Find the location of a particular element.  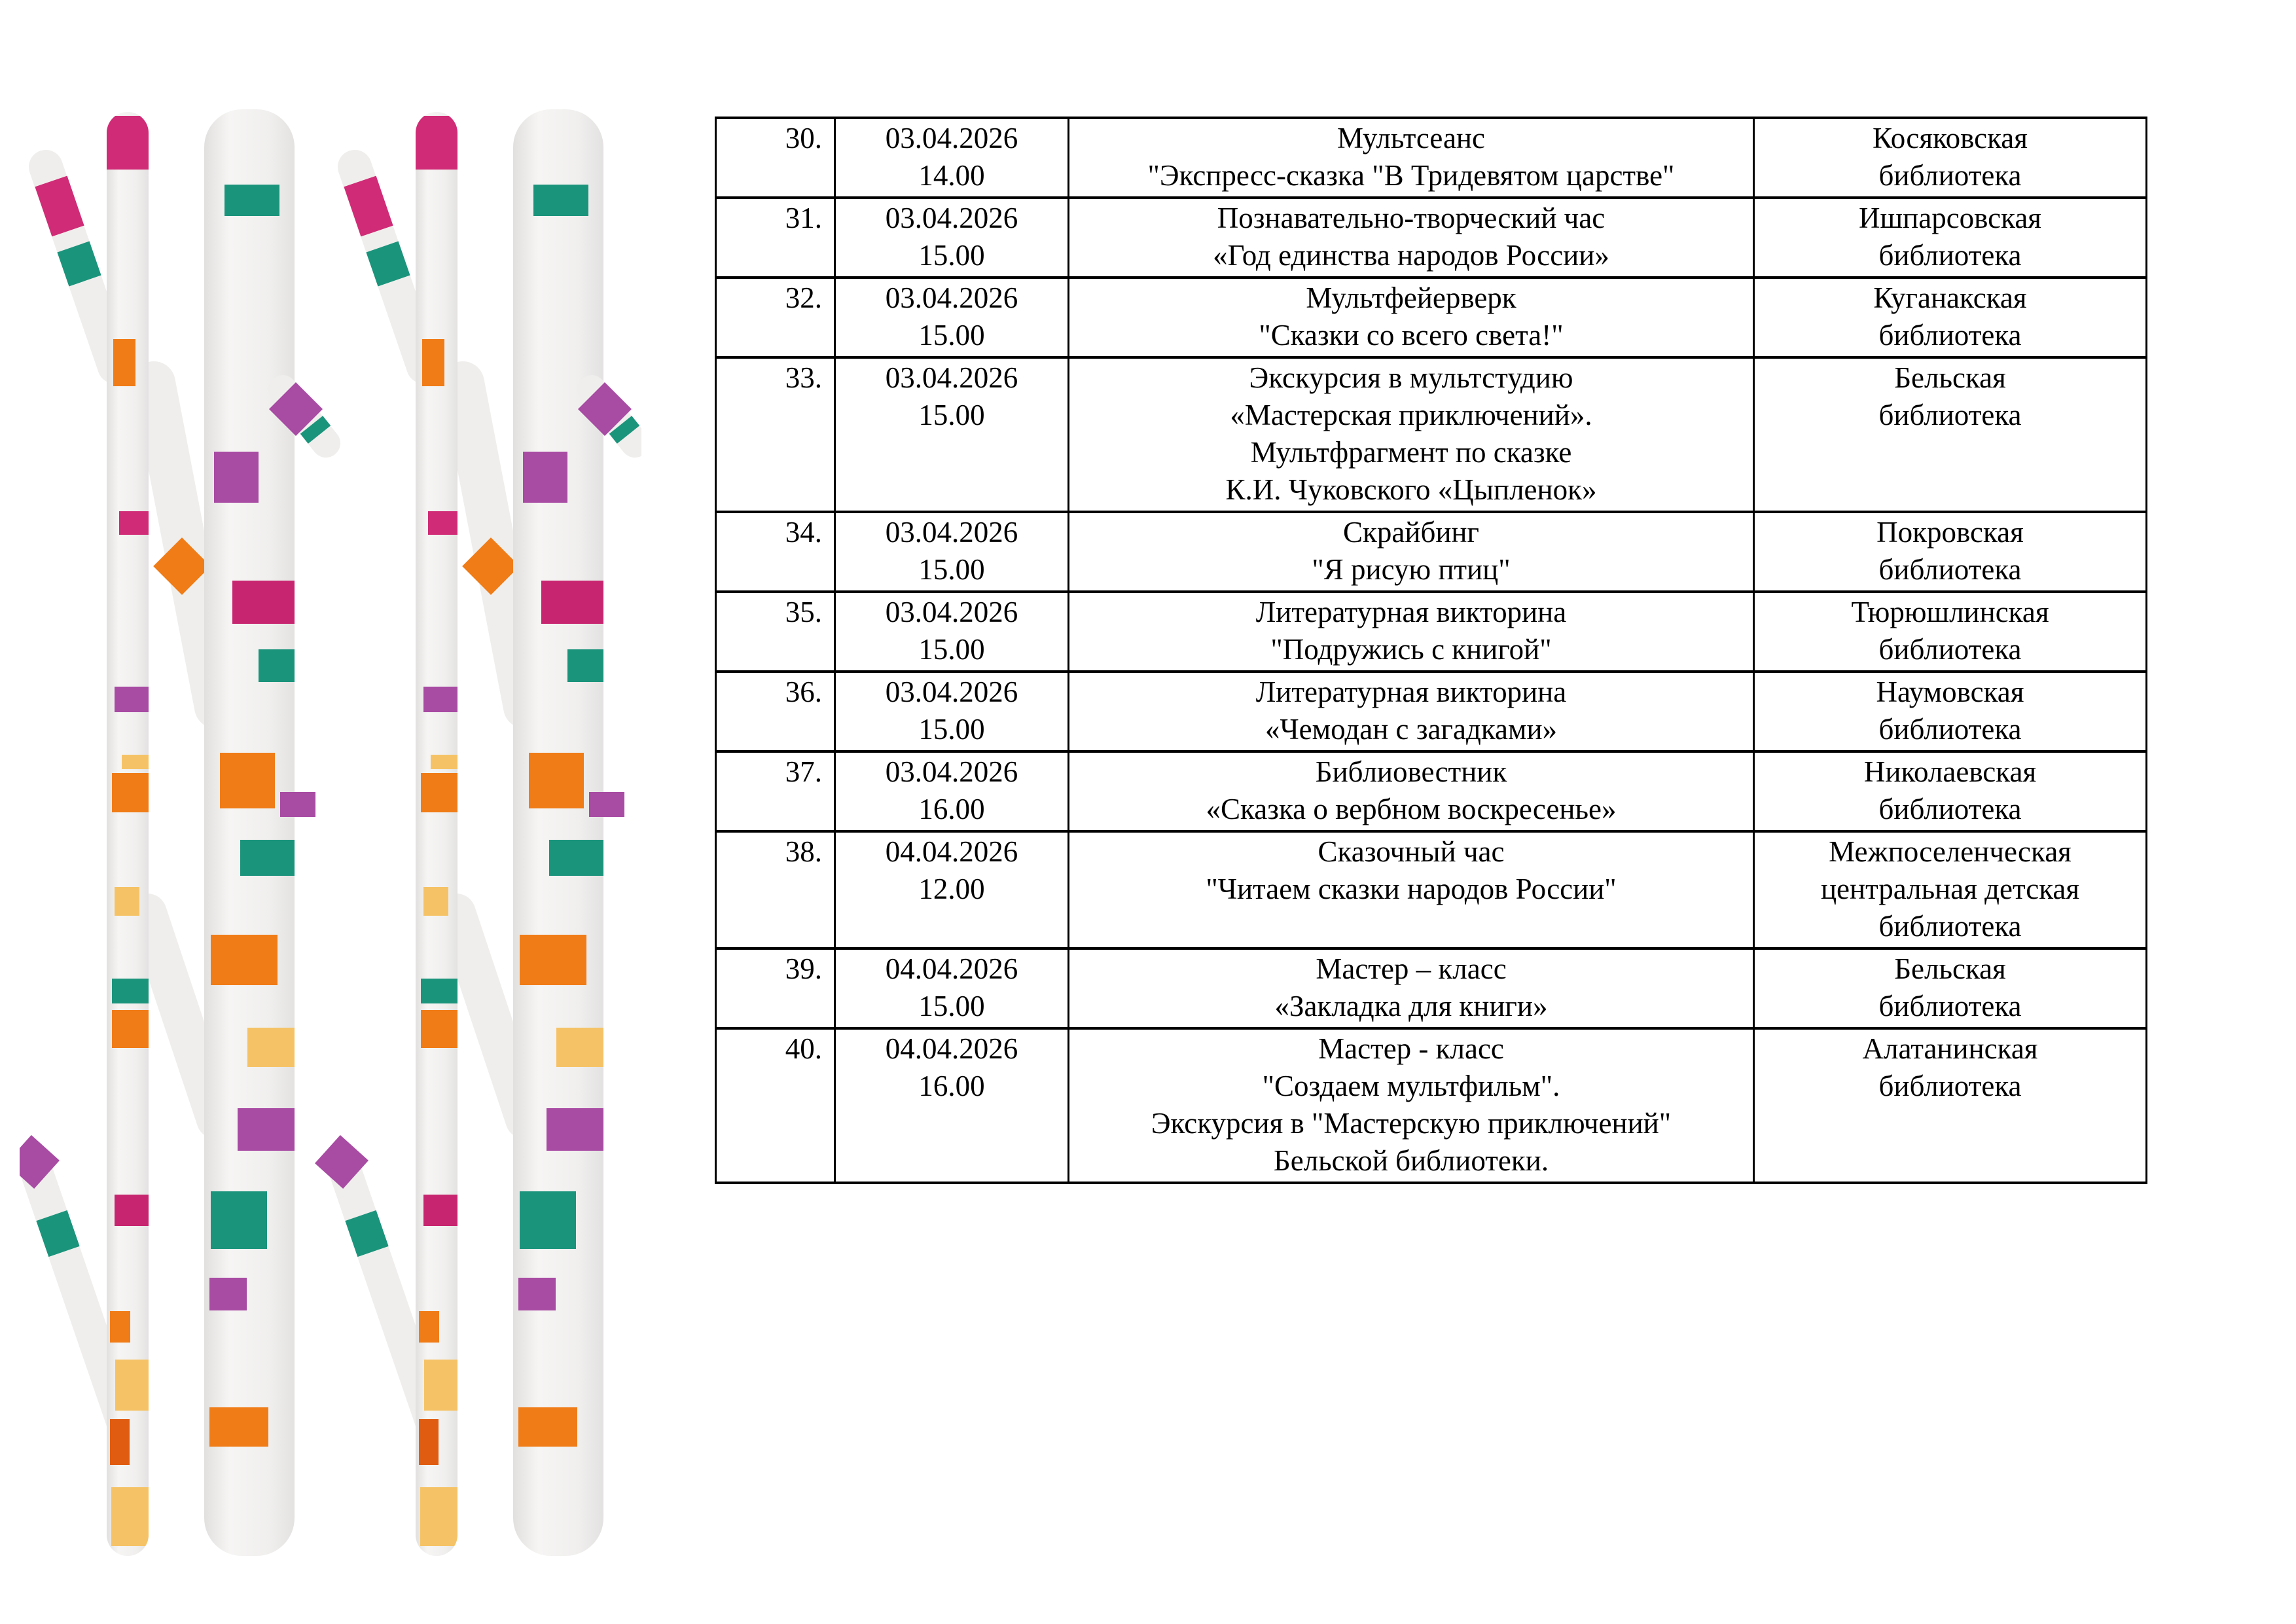

library-cell: Тюрюшлинская библиотека is located at coordinates (1950, 631).